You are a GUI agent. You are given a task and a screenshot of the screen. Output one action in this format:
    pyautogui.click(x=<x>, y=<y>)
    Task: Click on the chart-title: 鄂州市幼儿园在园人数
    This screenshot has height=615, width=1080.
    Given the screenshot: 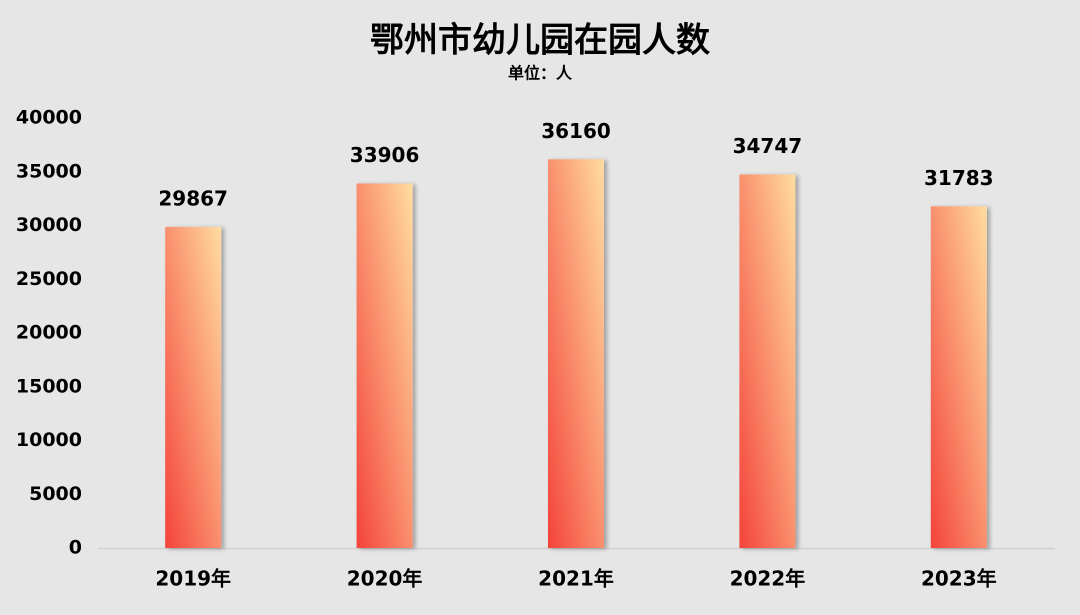 What is the action you would take?
    pyautogui.click(x=540, y=41)
    